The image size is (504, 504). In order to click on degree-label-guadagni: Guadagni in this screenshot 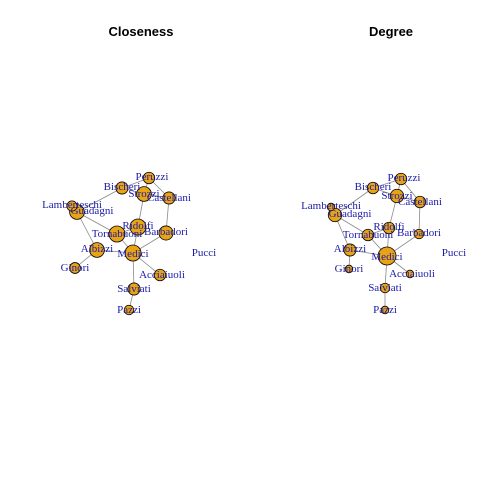, I will do `click(350, 214)`.